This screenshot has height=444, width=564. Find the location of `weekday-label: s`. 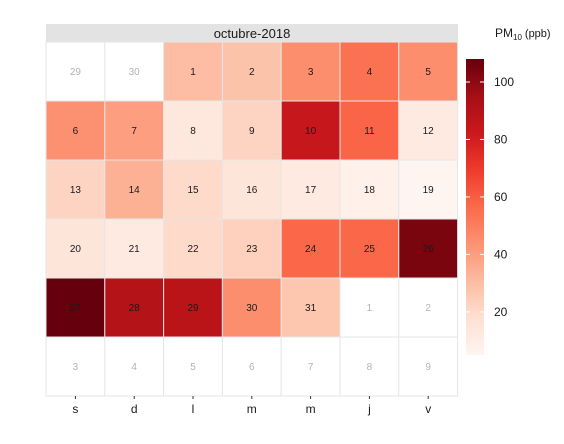

weekday-label: s is located at coordinates (75, 409).